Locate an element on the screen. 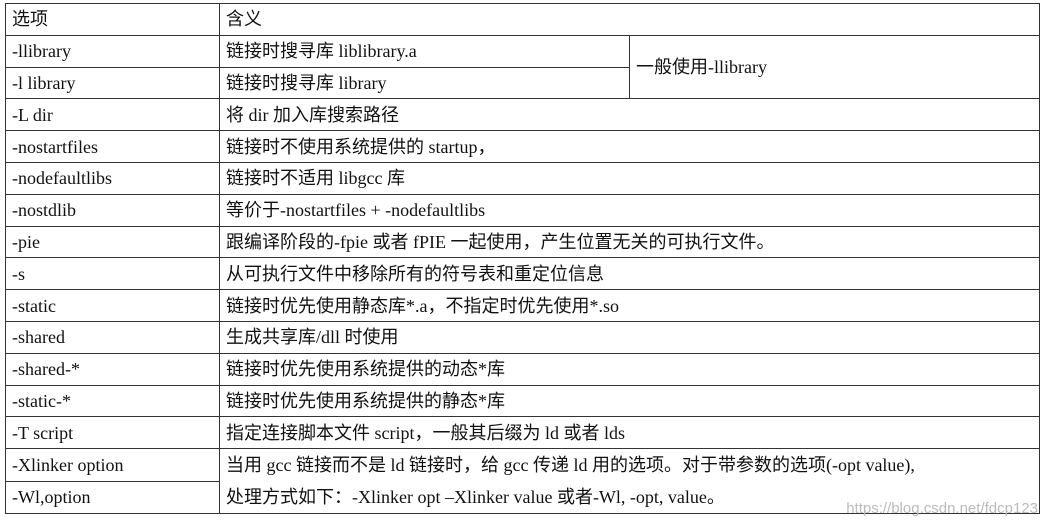 The image size is (1044, 525). option-cell: -L dir is located at coordinates (112, 115).